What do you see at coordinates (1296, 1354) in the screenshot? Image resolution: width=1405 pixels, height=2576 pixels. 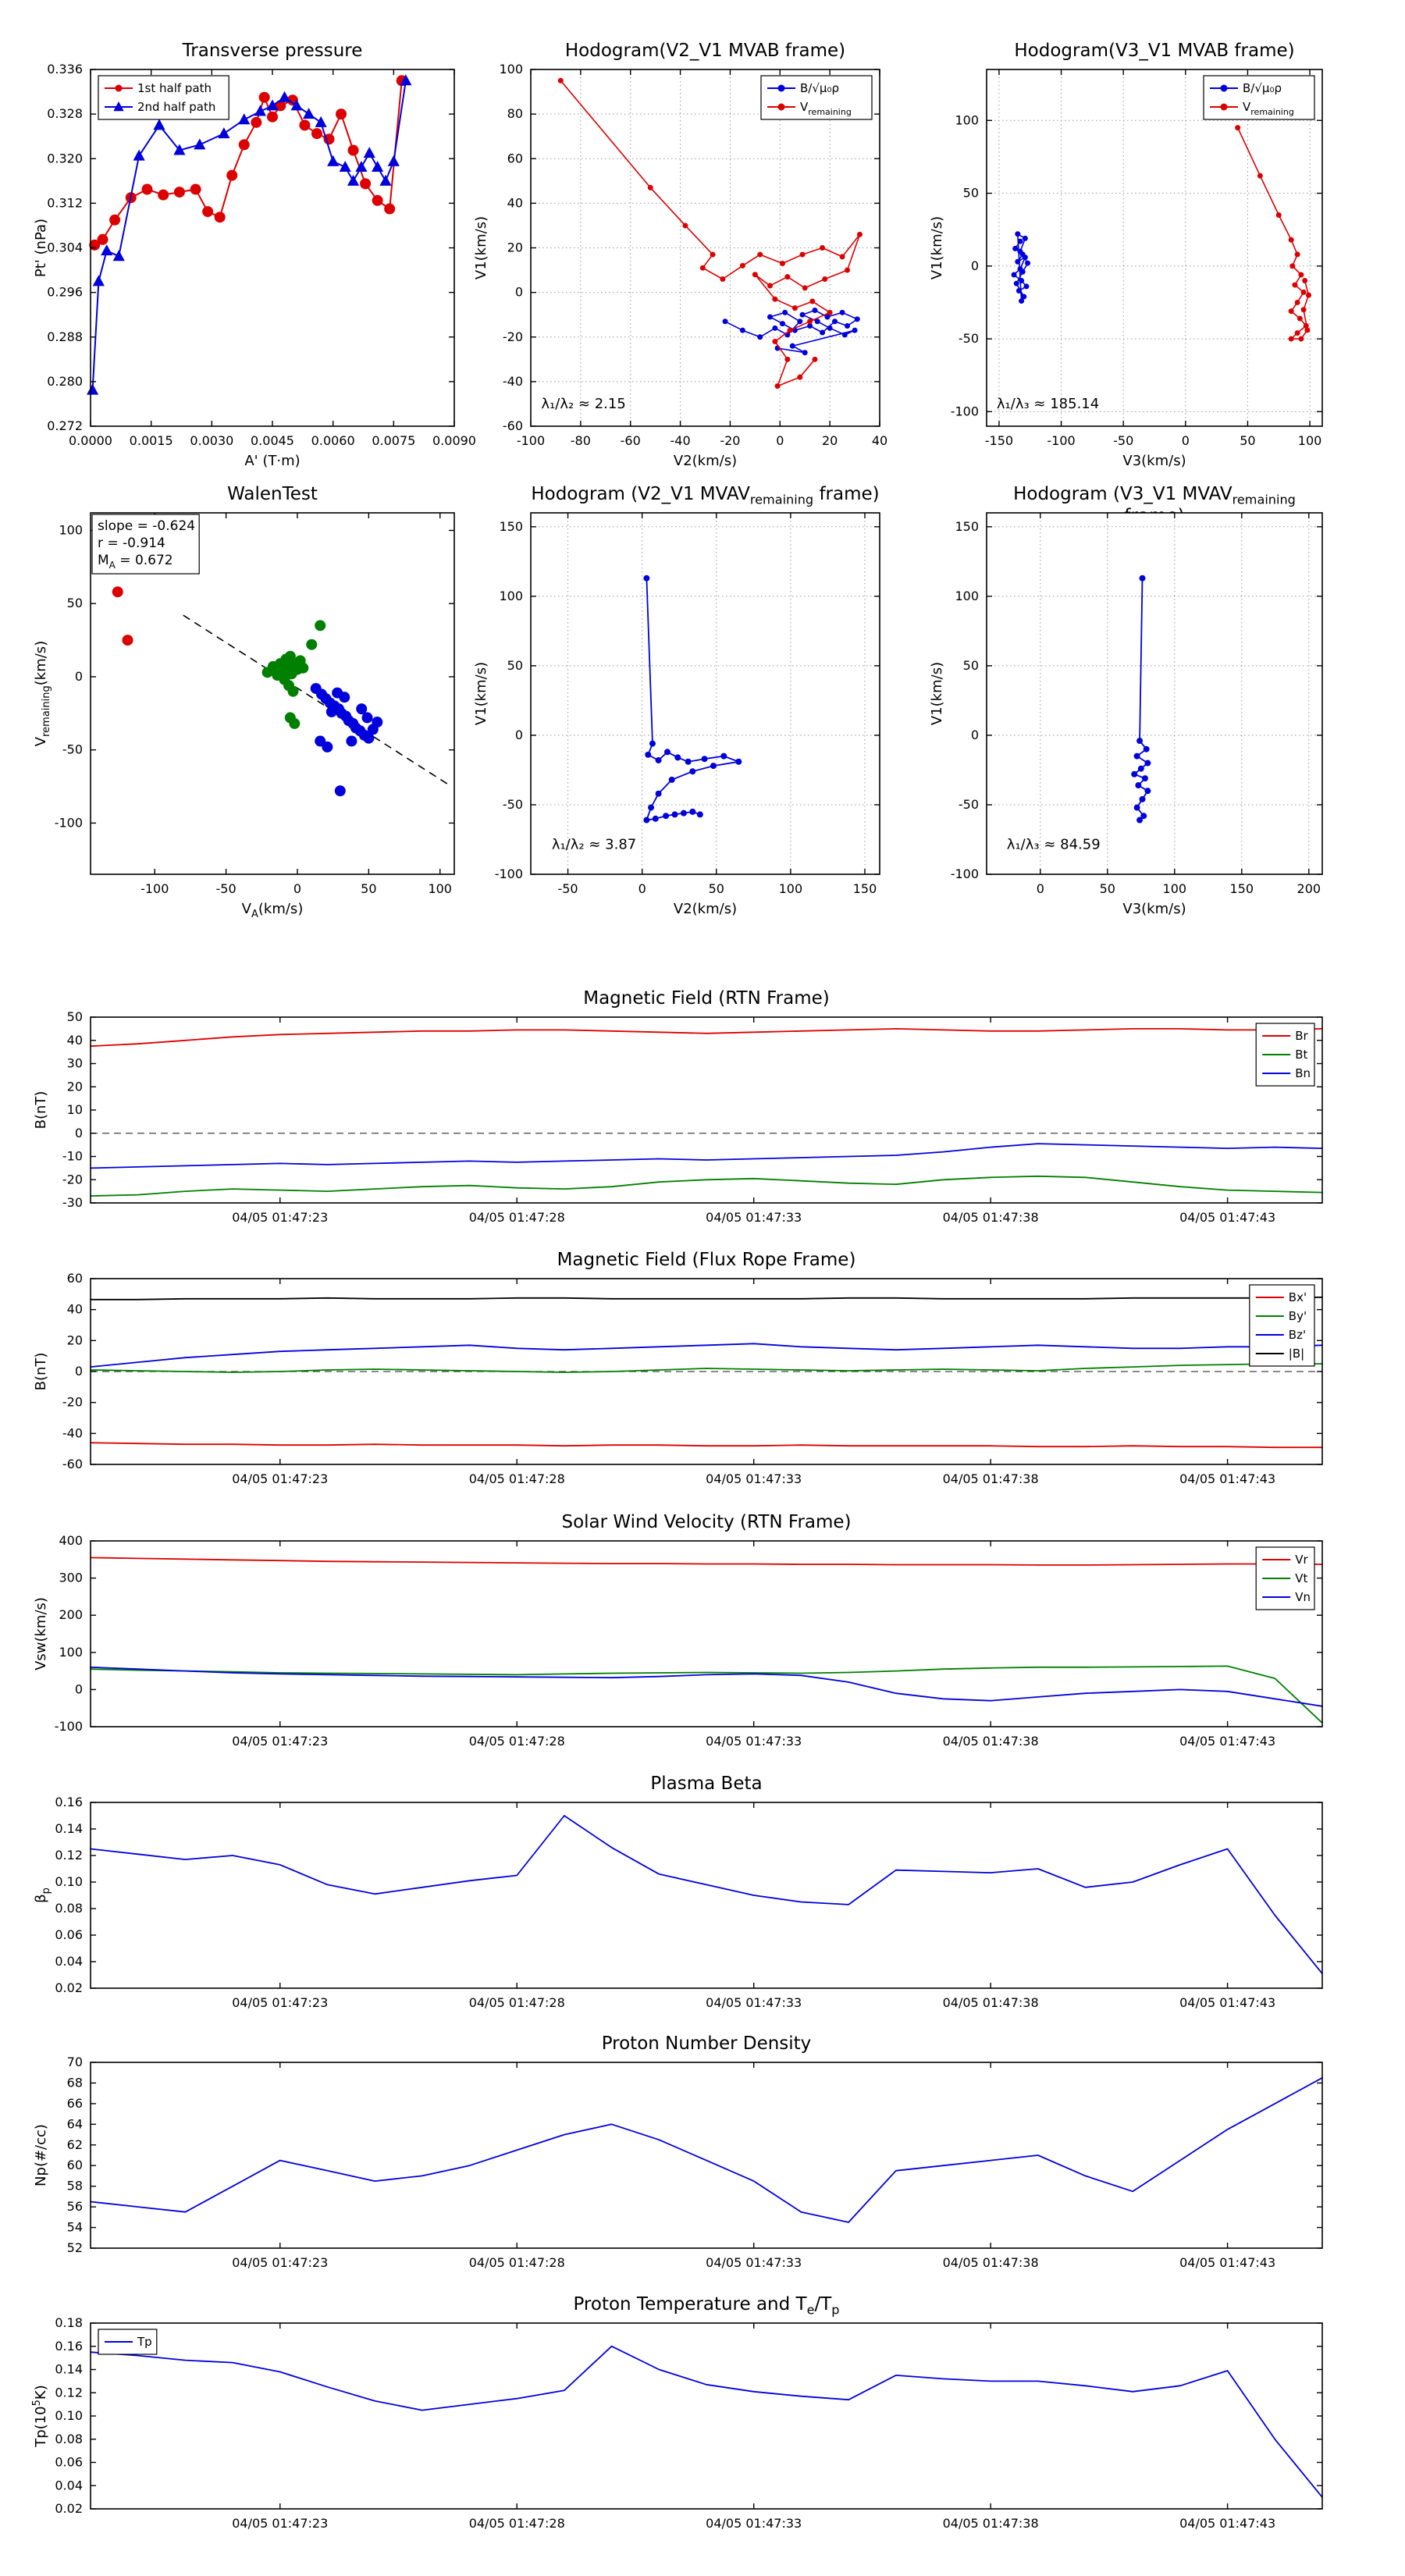 I see `svg-text: |B|` at bounding box center [1296, 1354].